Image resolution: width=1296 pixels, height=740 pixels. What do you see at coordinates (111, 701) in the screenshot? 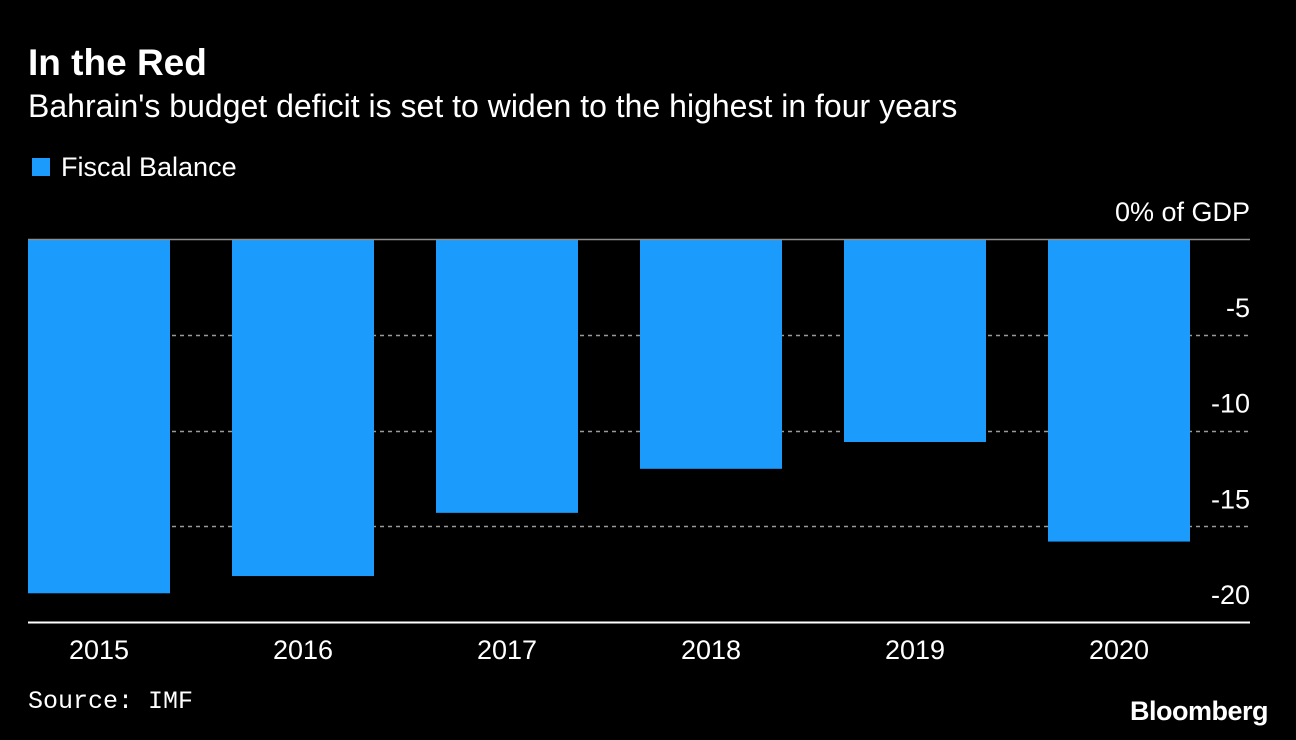
I see `source-note: Source: IMF` at bounding box center [111, 701].